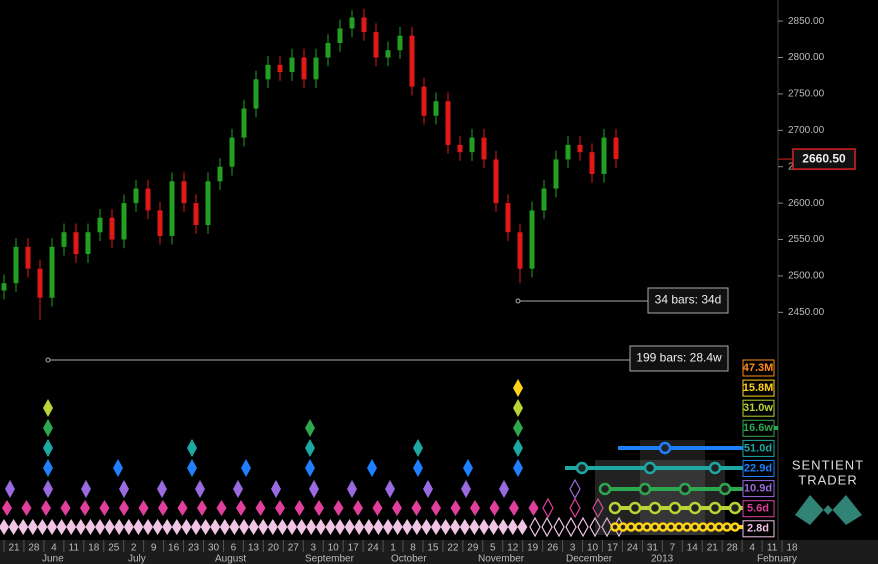 The image size is (878, 564). What do you see at coordinates (413, 548) in the screenshot?
I see `x-day-label: 8` at bounding box center [413, 548].